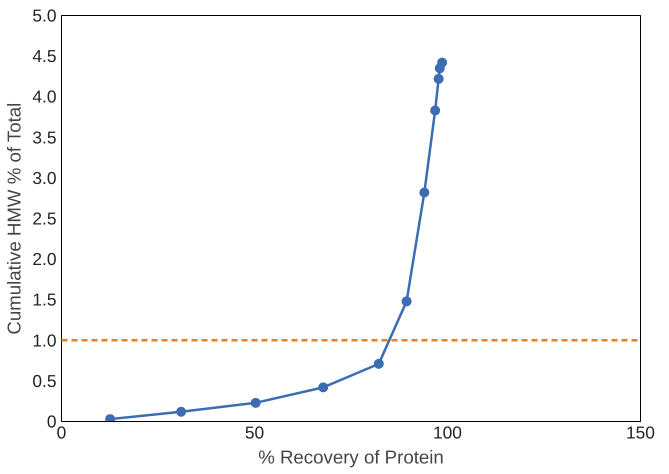 This screenshot has width=669, height=474. Describe the element at coordinates (447, 432) in the screenshot. I see `x-tick-label: 100` at that location.